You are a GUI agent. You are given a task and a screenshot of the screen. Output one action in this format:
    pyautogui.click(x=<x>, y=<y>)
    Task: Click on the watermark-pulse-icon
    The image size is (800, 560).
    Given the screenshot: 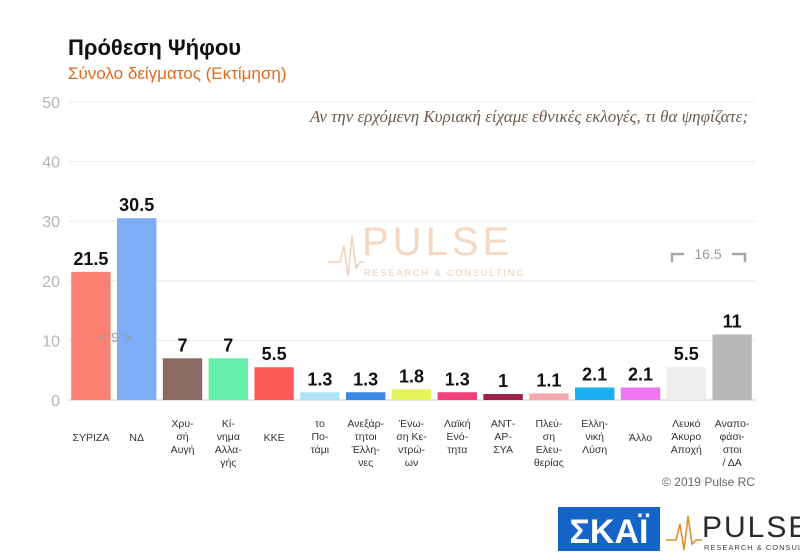 What is the action you would take?
    pyautogui.click(x=346, y=256)
    